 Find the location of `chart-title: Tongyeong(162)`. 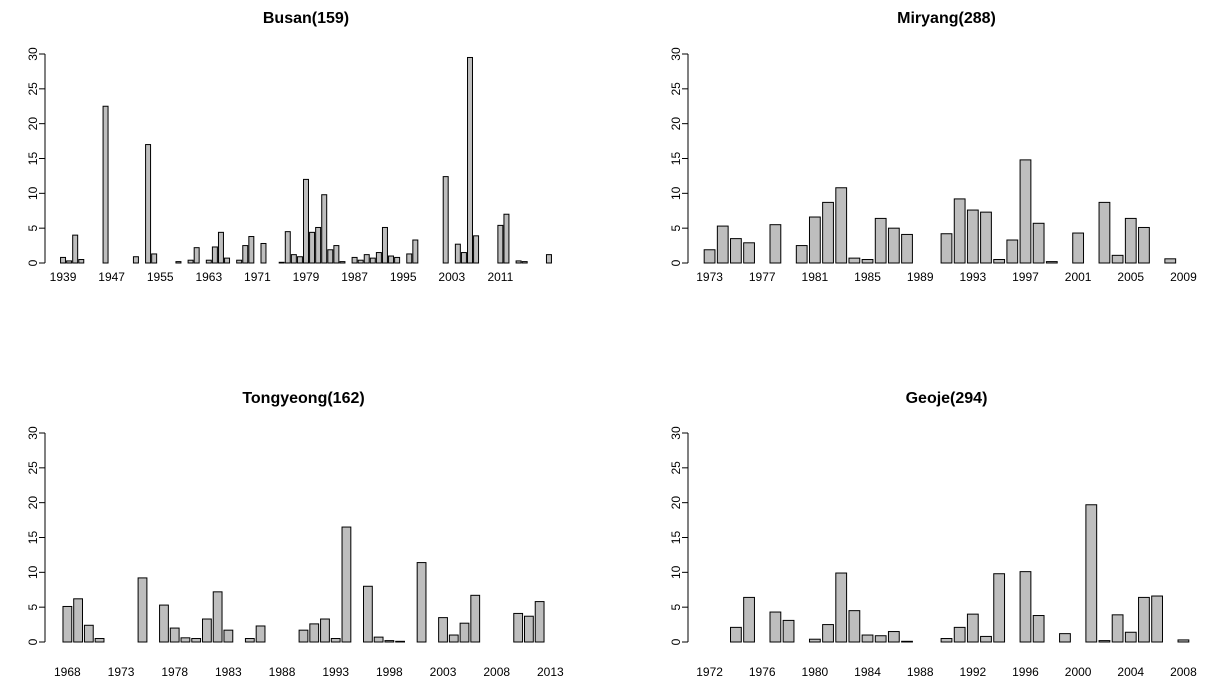

chart-title: Tongyeong(162) is located at coordinates (303, 398).